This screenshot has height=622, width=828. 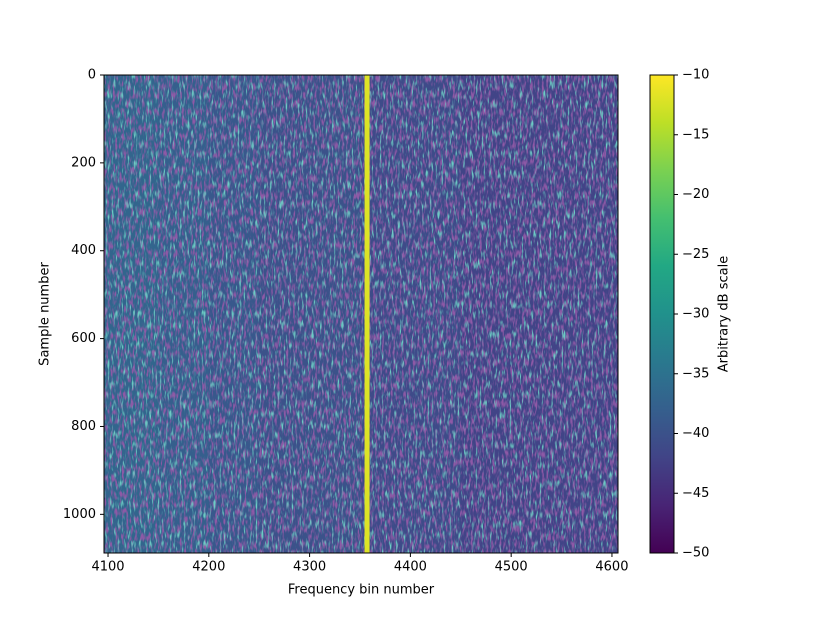 I want to click on y-tick-label: 1000, so click(x=79, y=514).